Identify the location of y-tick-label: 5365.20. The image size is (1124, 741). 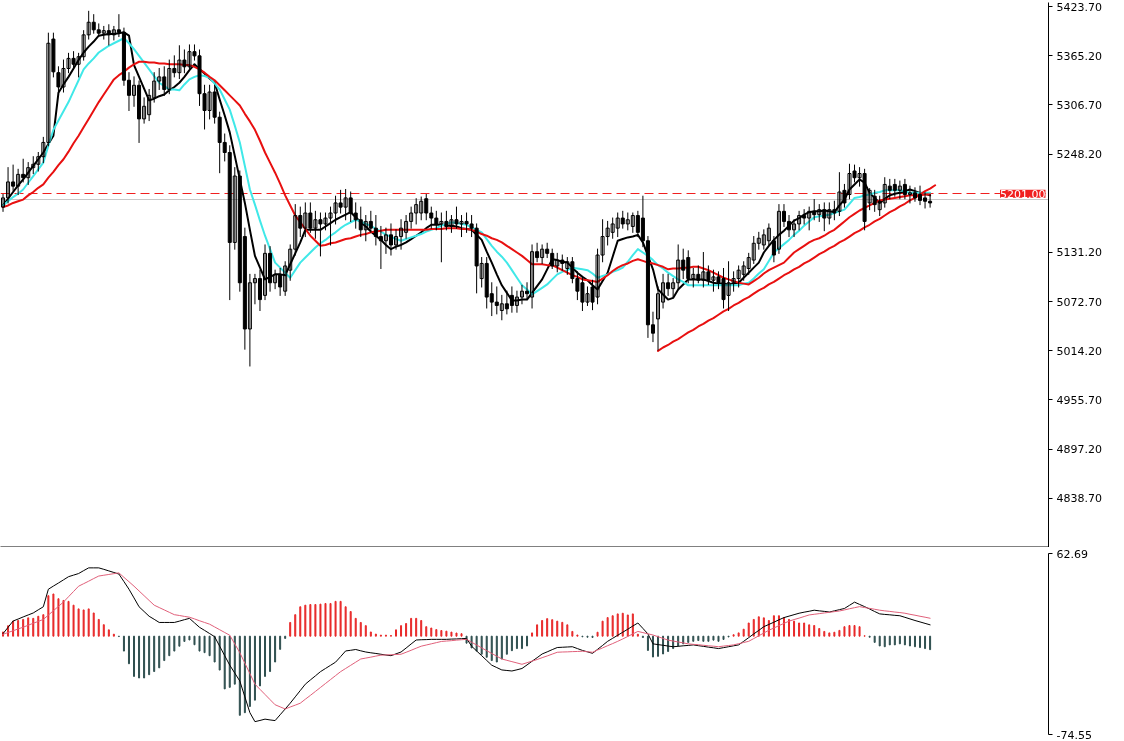
(1079, 56).